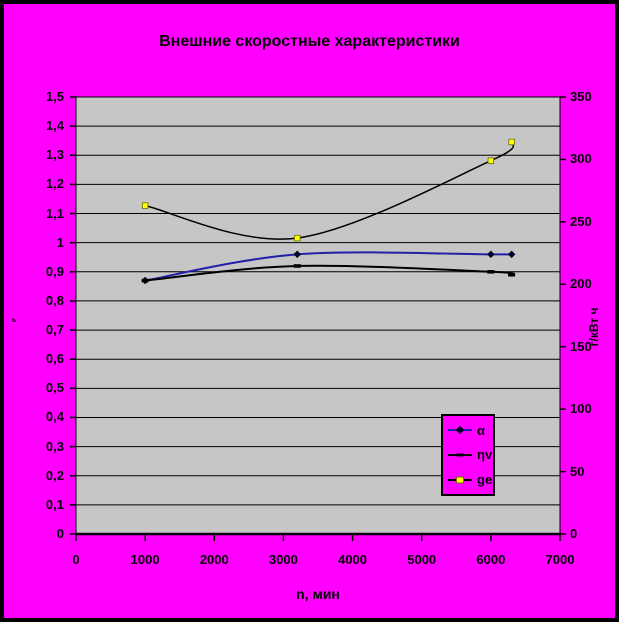  Describe the element at coordinates (577, 471) in the screenshot. I see `y-right-tick-label: 50` at that location.